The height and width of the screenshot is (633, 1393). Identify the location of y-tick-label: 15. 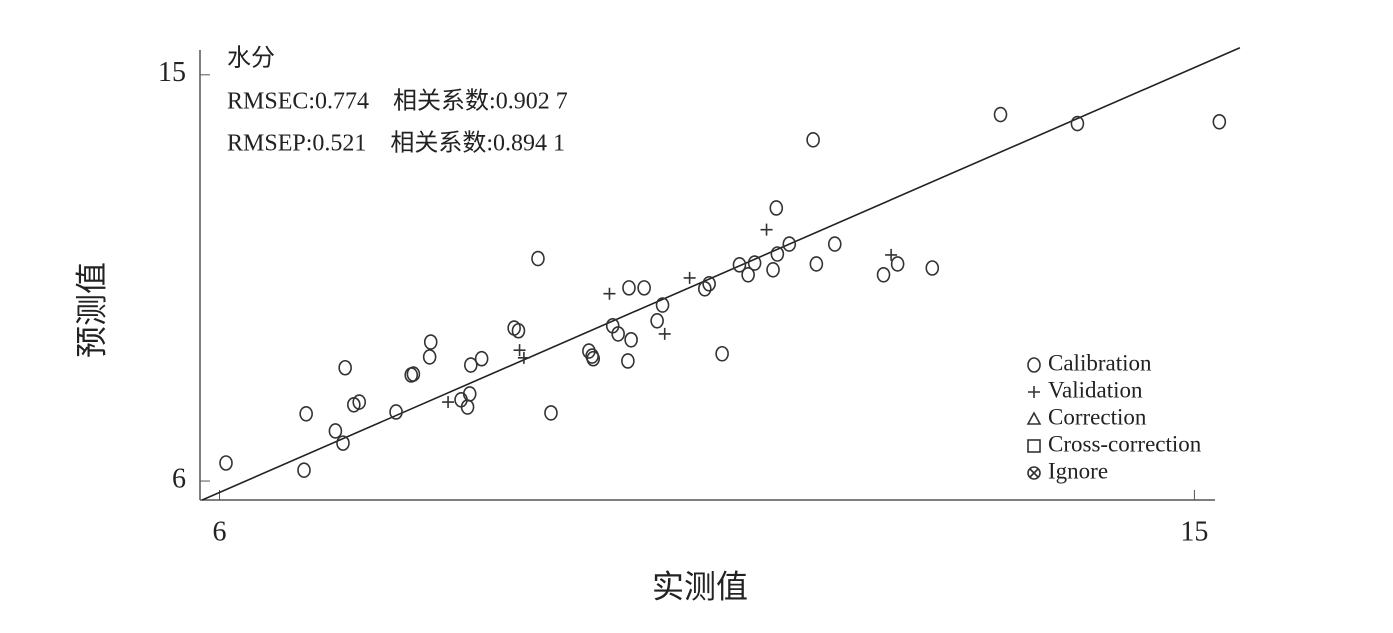
(172, 72).